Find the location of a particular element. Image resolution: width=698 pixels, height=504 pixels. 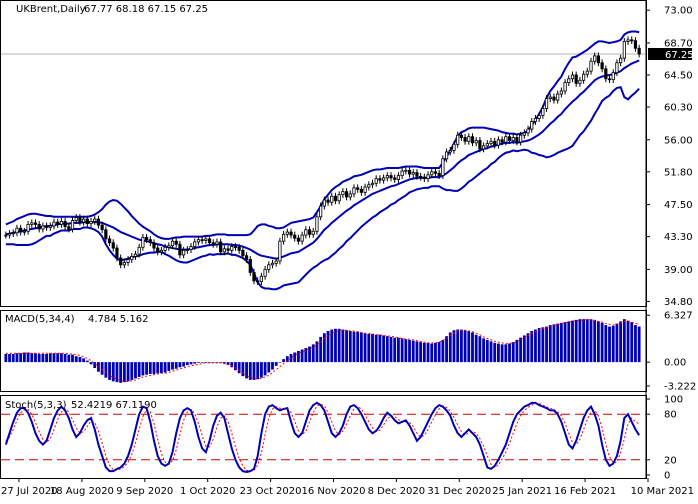

last-price-tag is located at coordinates (670, 53).